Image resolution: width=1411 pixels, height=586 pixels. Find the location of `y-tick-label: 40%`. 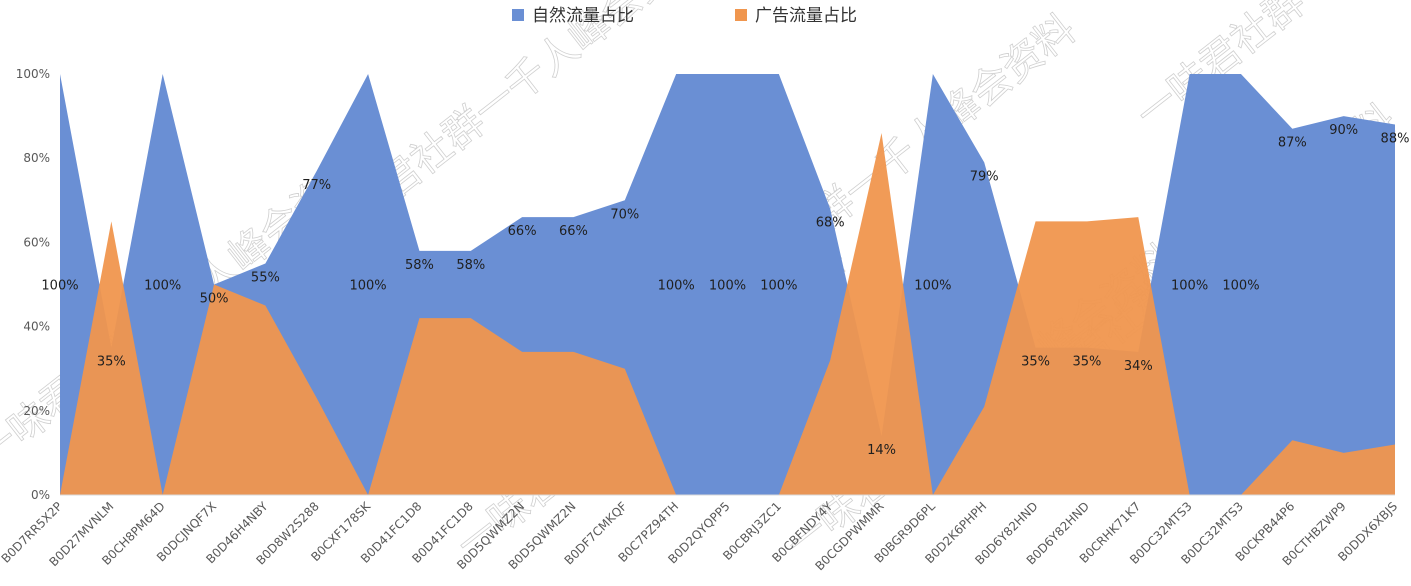

y-tick-label: 40% is located at coordinates (36, 327).